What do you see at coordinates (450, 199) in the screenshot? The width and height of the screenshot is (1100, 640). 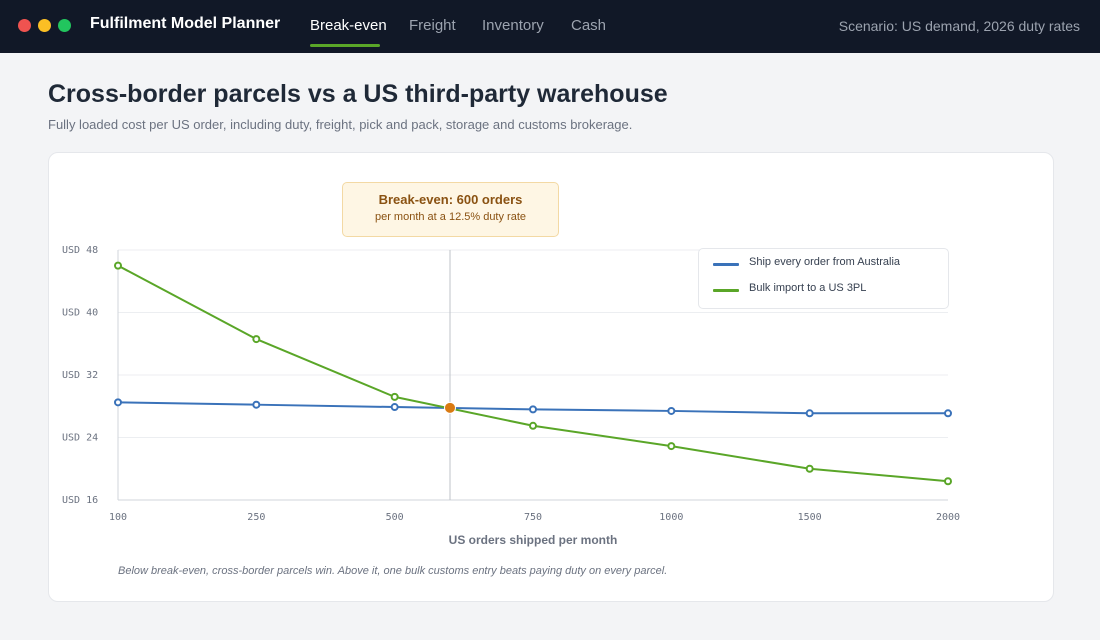 I see `break-even-callout-title: Break-even: 600 orders` at bounding box center [450, 199].